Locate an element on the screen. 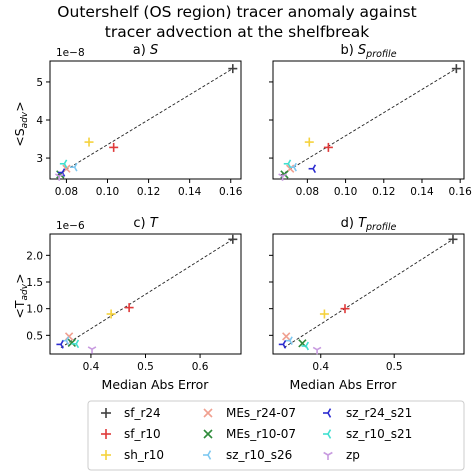 This screenshot has height=474, width=474. legend-label: MEs_r10-07 is located at coordinates (261, 434).